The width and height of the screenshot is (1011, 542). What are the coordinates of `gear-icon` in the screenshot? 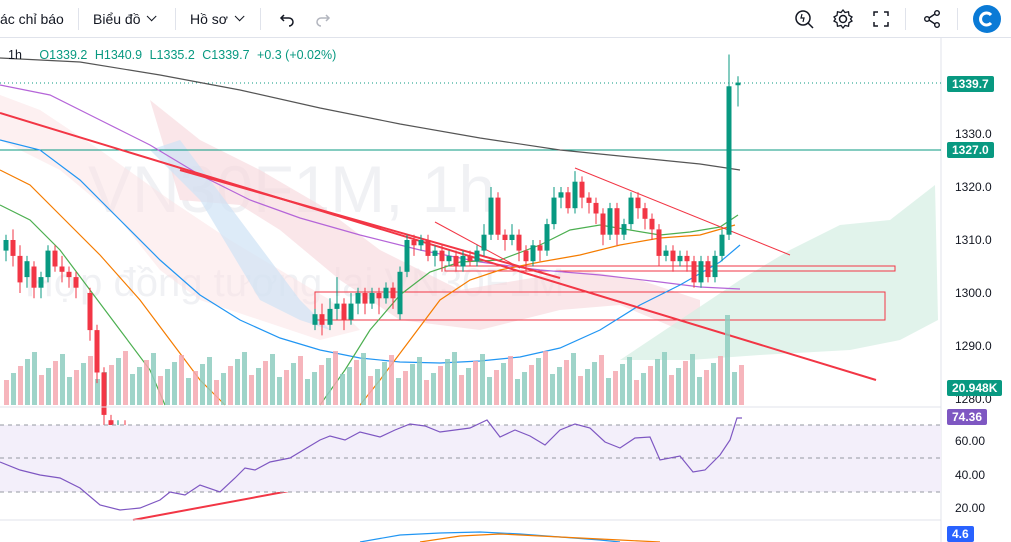 It's located at (843, 19).